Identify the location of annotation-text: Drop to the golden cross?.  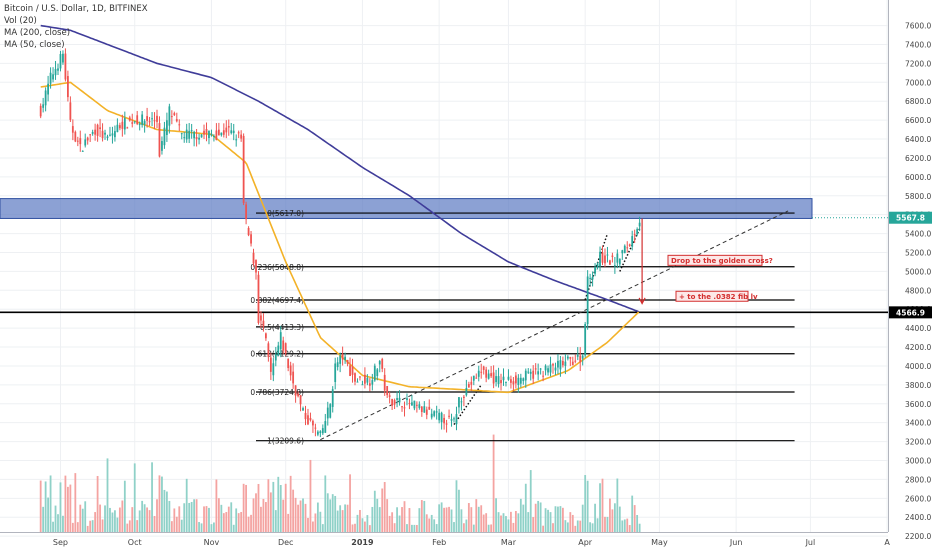
(722, 261).